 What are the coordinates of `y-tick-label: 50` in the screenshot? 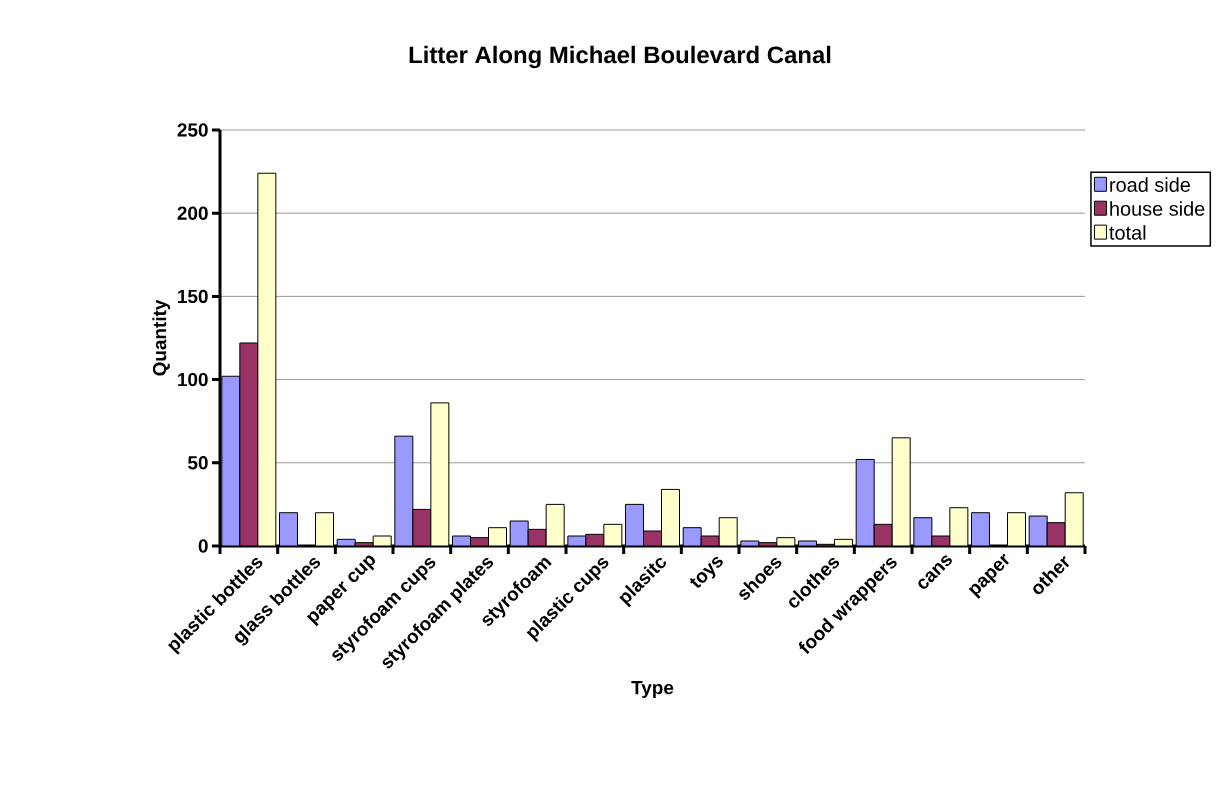 It's located at (198, 463).